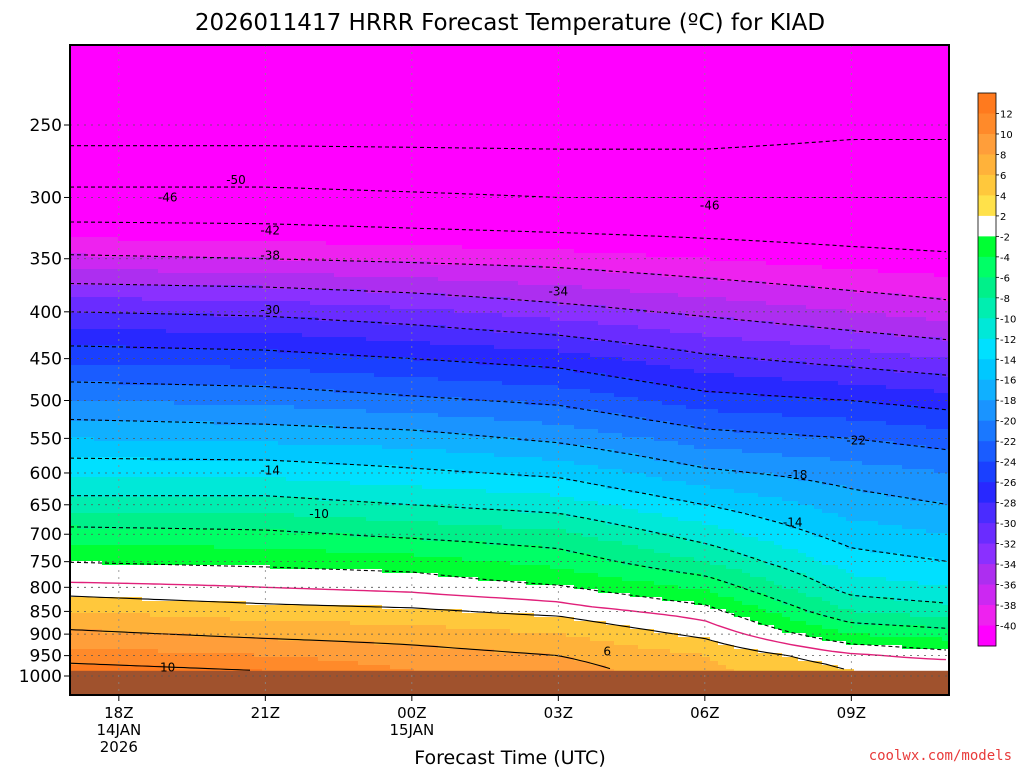 The width and height of the screenshot is (1024, 768). Describe the element at coordinates (1008, 627) in the screenshot. I see `colorbar-label: -40` at that location.